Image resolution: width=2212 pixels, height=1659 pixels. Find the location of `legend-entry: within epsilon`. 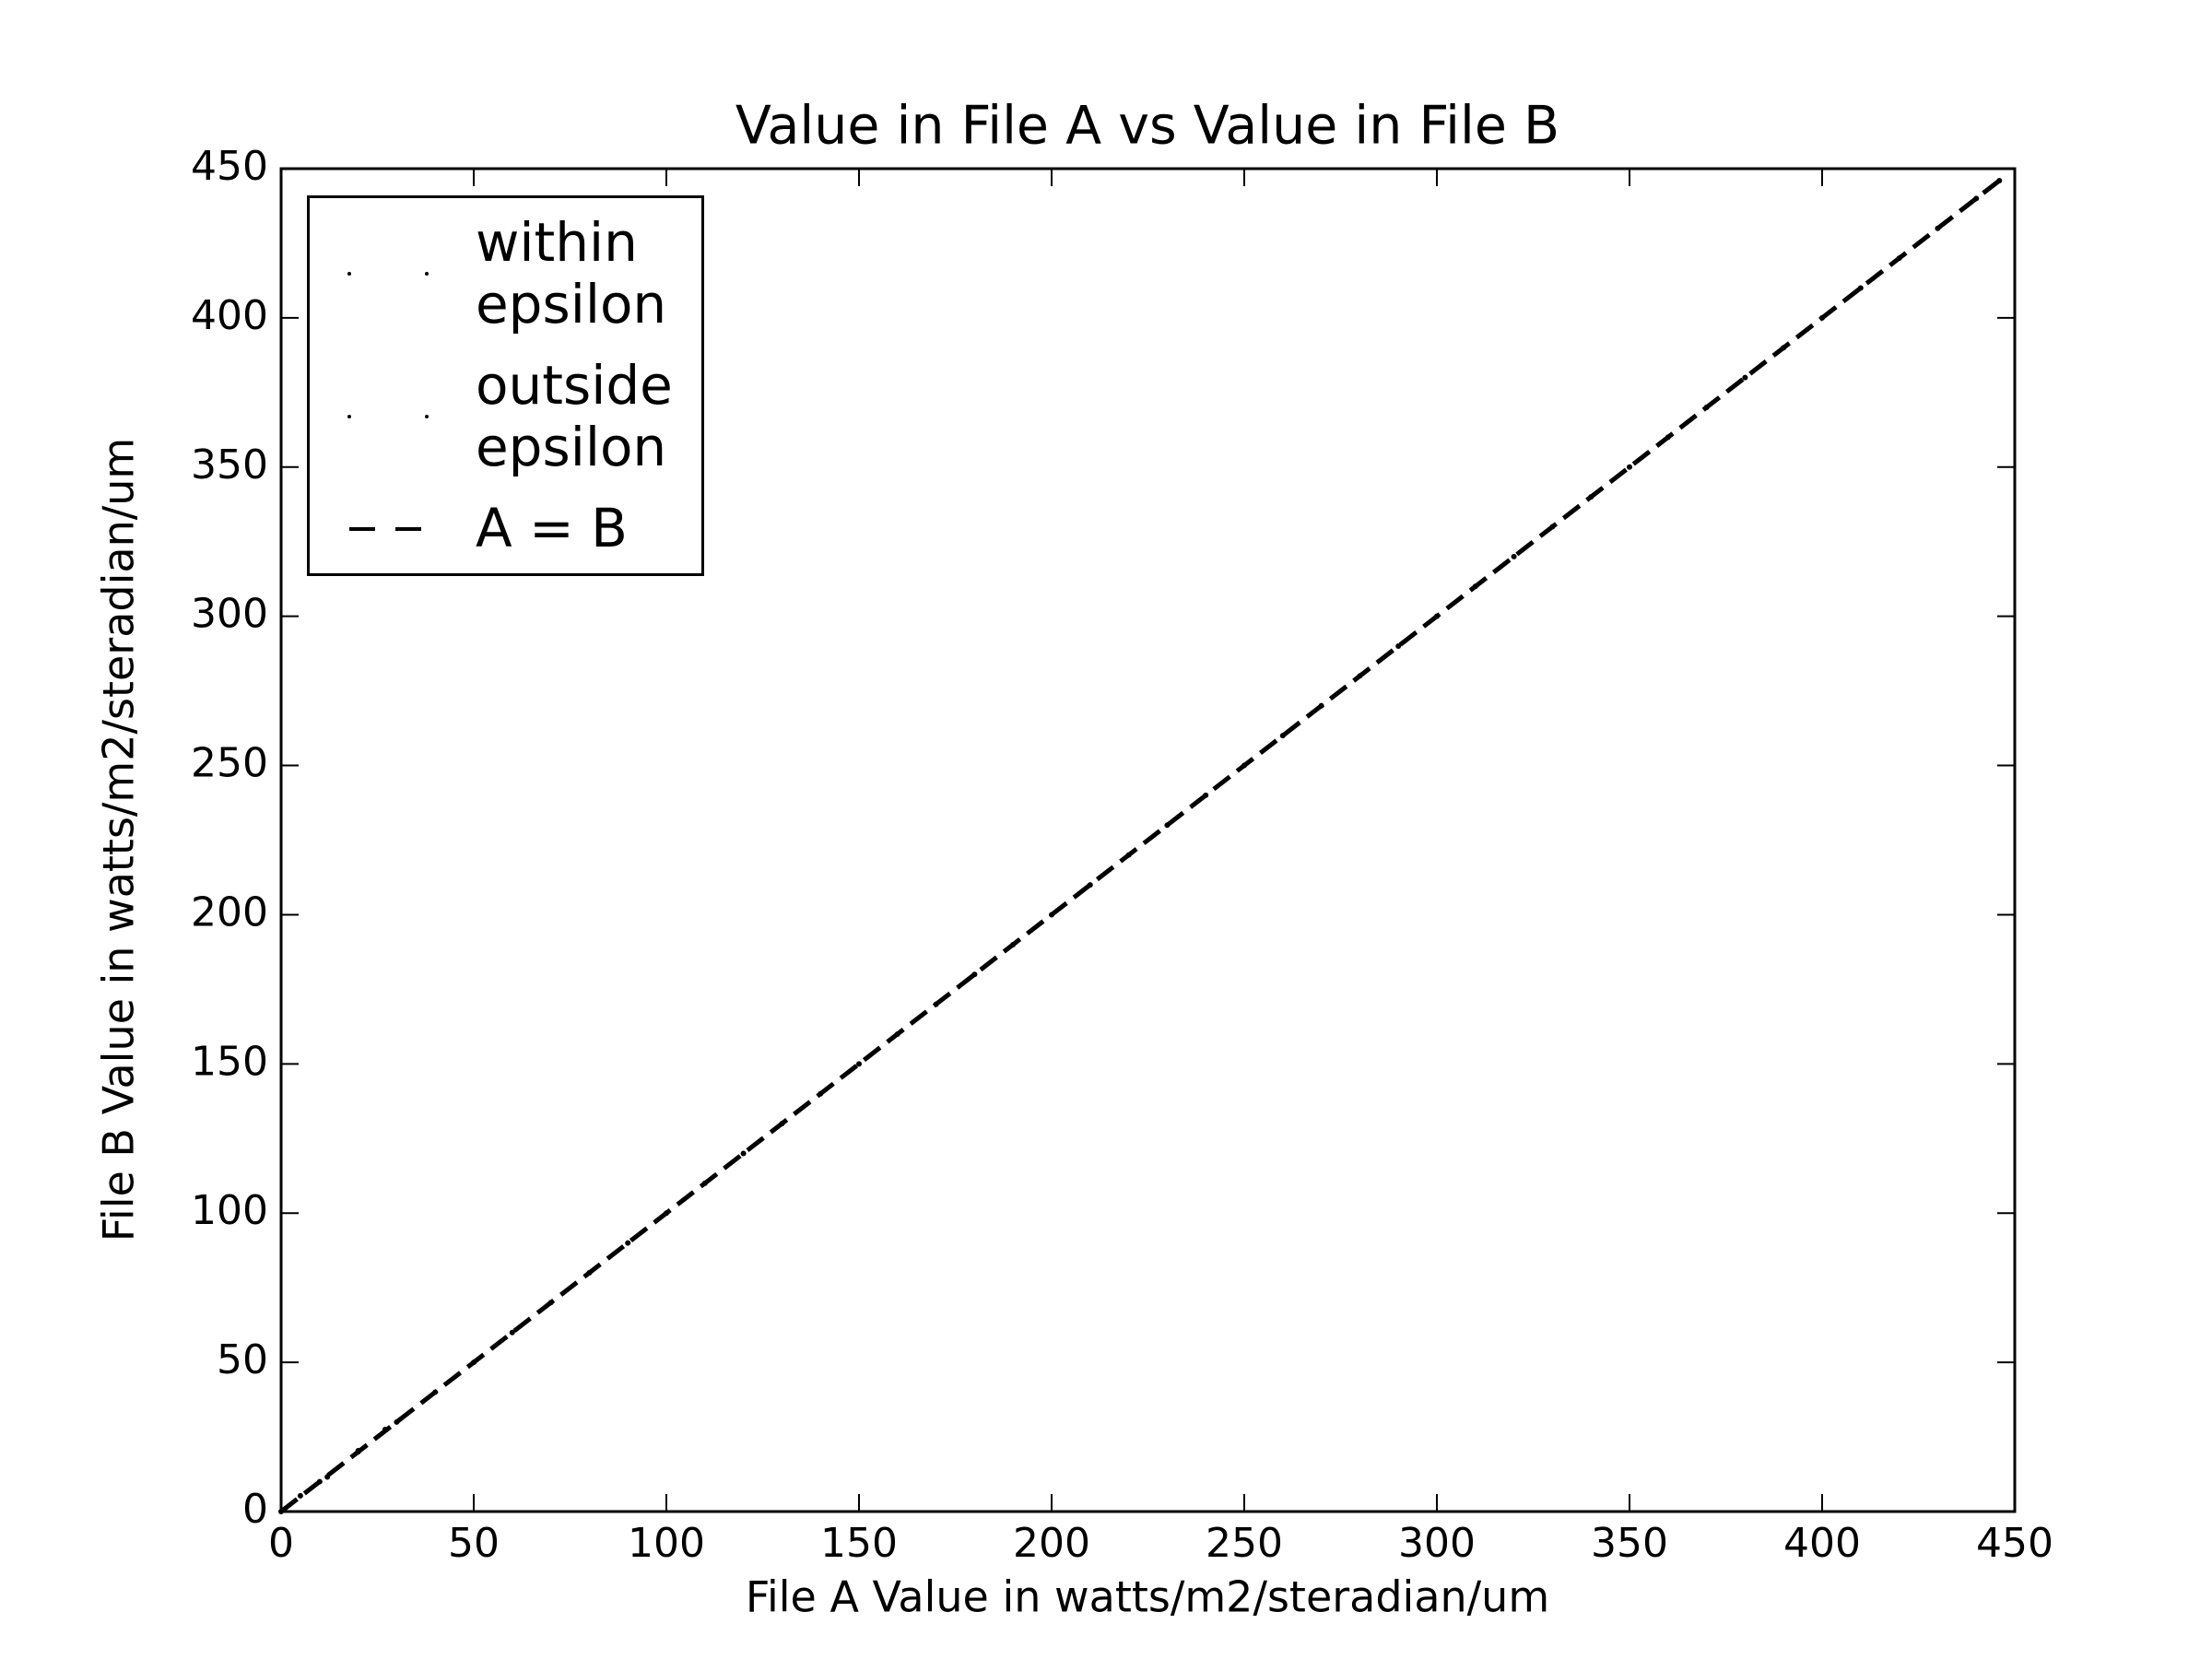

legend-entry: within epsilon is located at coordinates (505, 272).